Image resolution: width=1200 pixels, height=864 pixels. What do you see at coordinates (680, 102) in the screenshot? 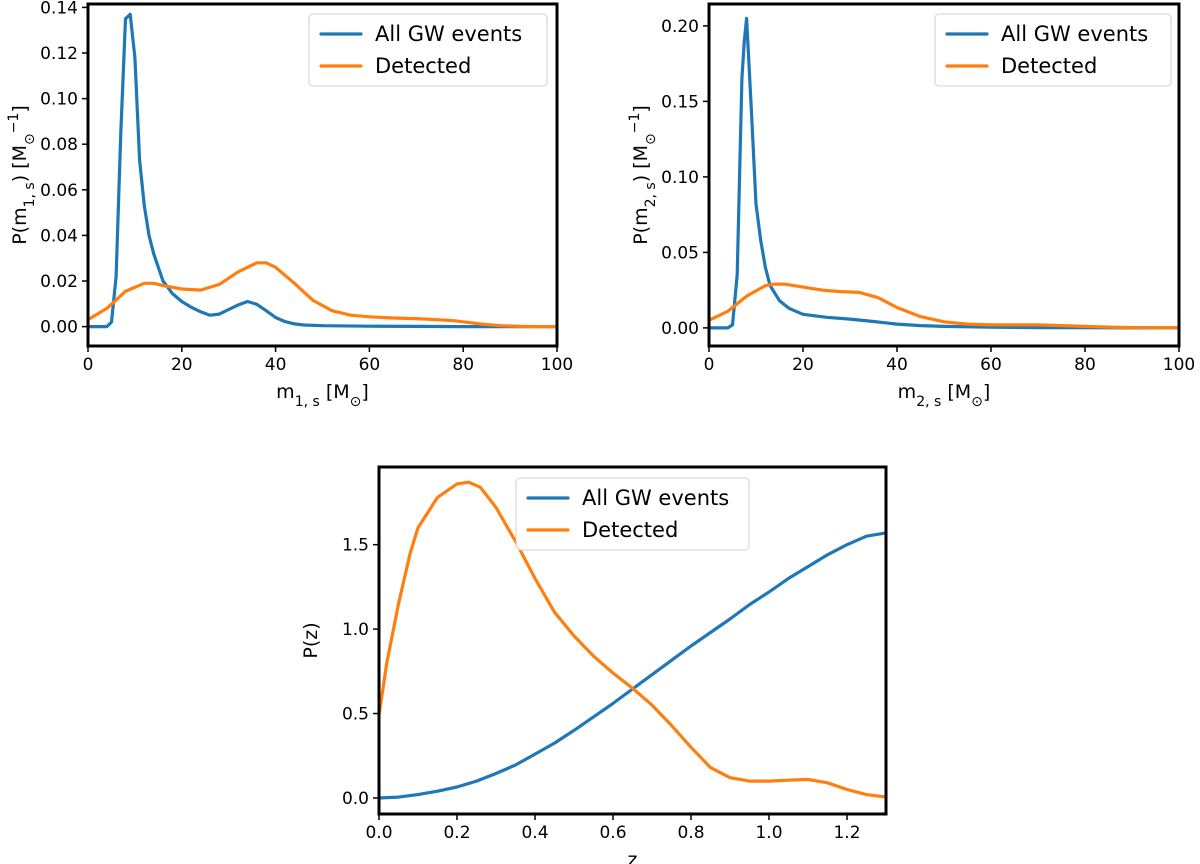
I see `y-tick-label: 0.15` at bounding box center [680, 102].